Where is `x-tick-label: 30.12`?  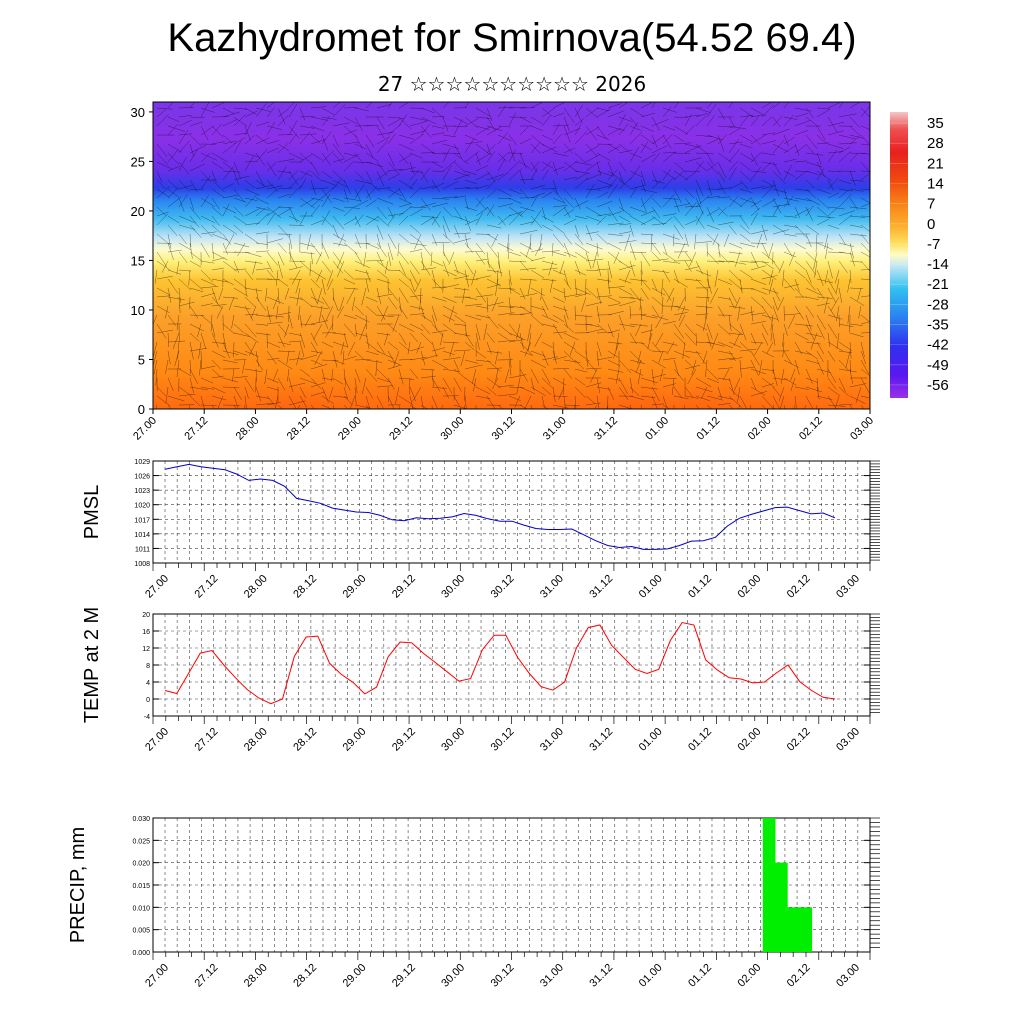 x-tick-label: 30.12 is located at coordinates (503, 587).